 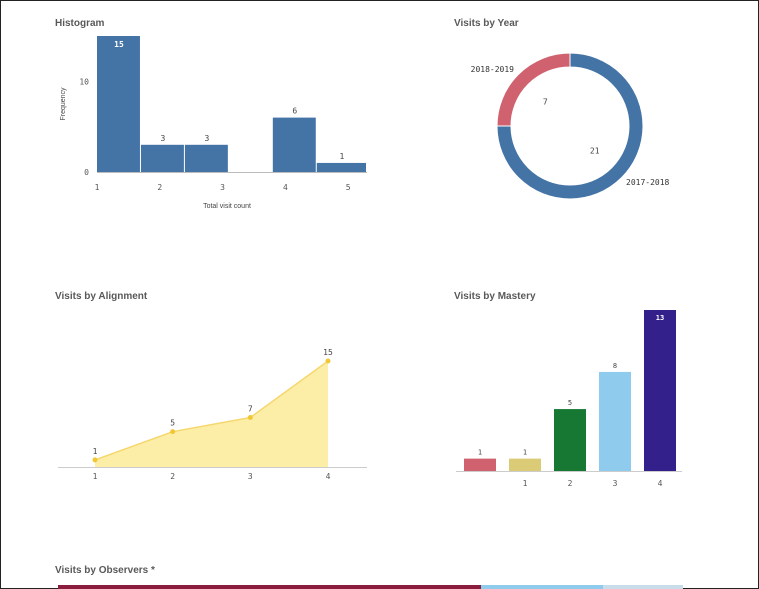 What do you see at coordinates (570, 403) in the screenshot?
I see `mastery-bar-label: 5` at bounding box center [570, 403].